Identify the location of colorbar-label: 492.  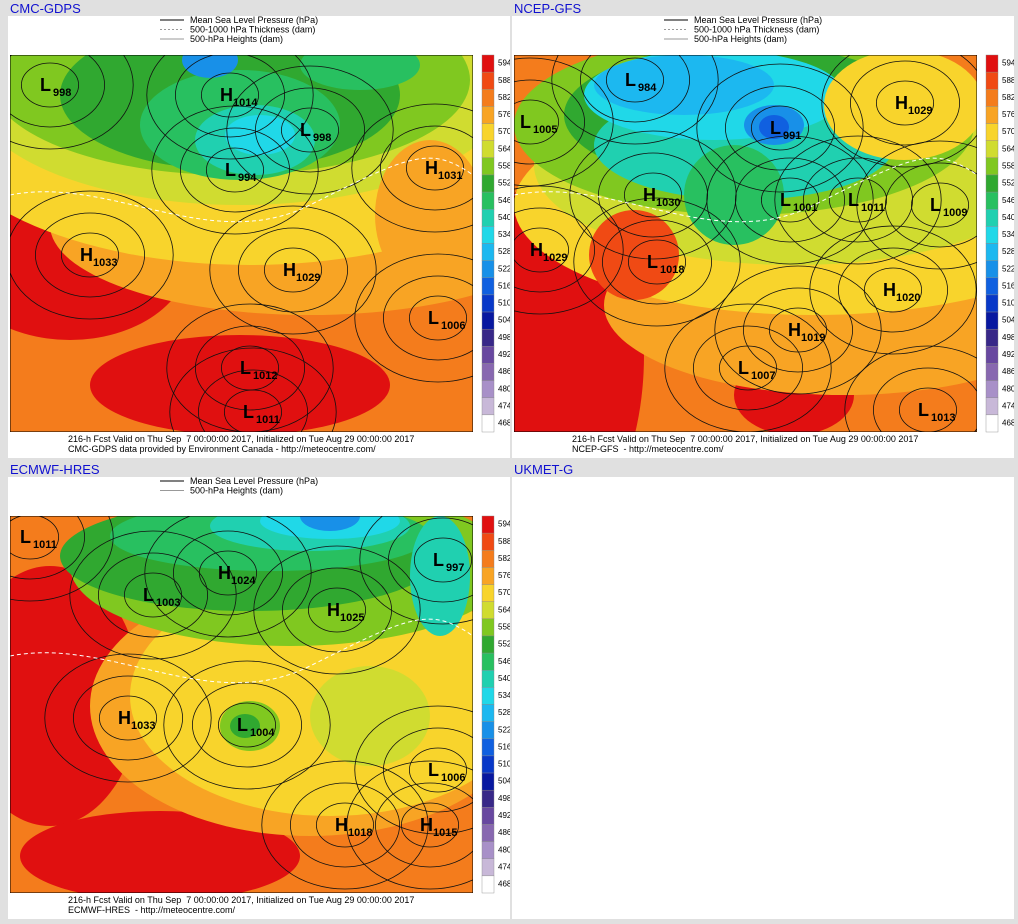
(1008, 354).